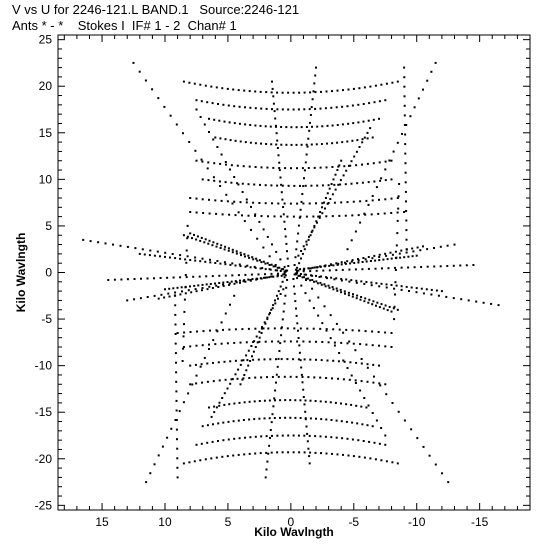 The image size is (540, 547). Describe the element at coordinates (124, 25) in the screenshot. I see `chart-subtitle: Ants * - * Stokes I IF# 1 - 2 Chan# 1` at that location.